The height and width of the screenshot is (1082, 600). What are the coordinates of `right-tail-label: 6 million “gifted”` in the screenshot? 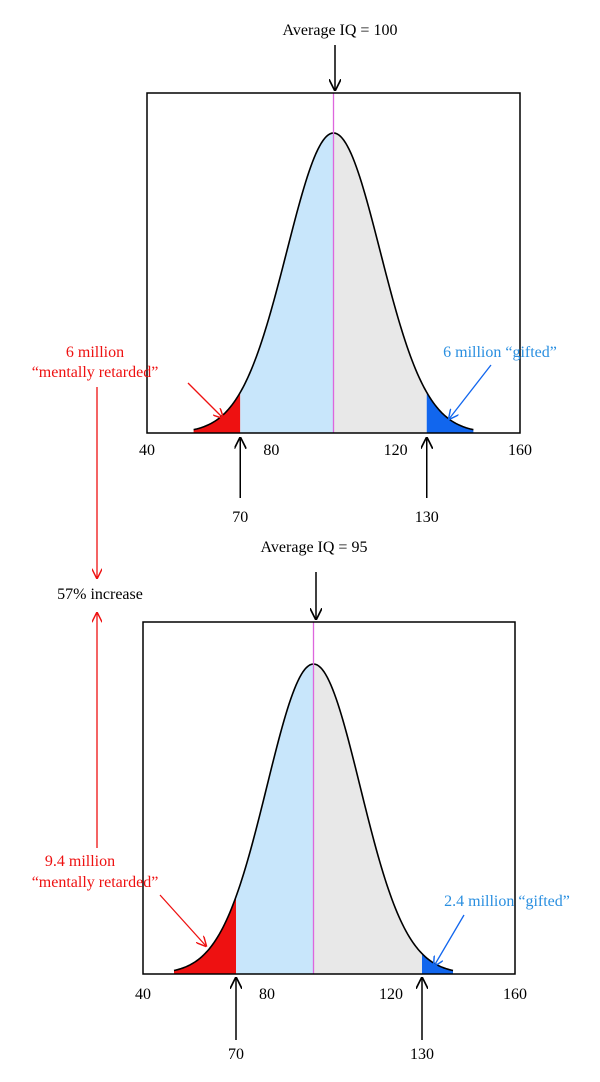 It's located at (500, 352).